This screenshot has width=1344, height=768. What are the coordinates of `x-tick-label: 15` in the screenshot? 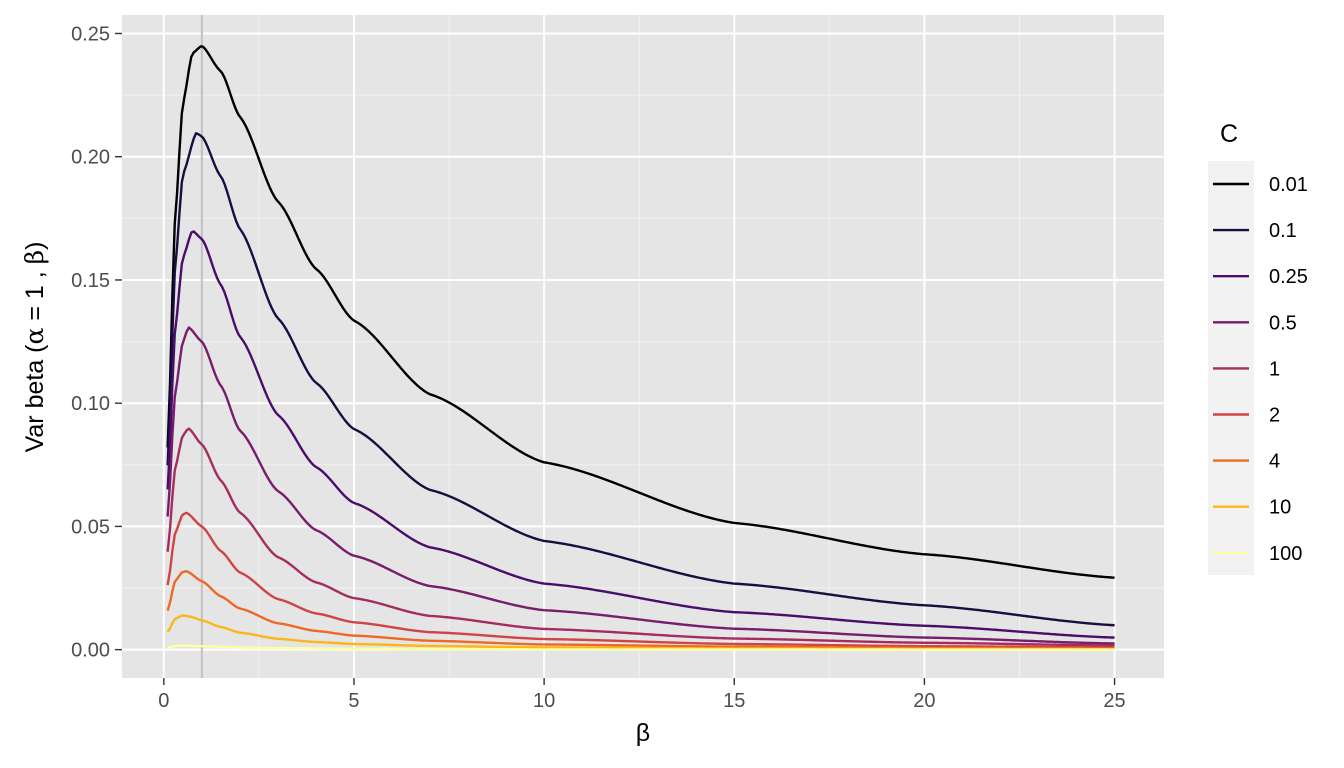 It's located at (734, 701).